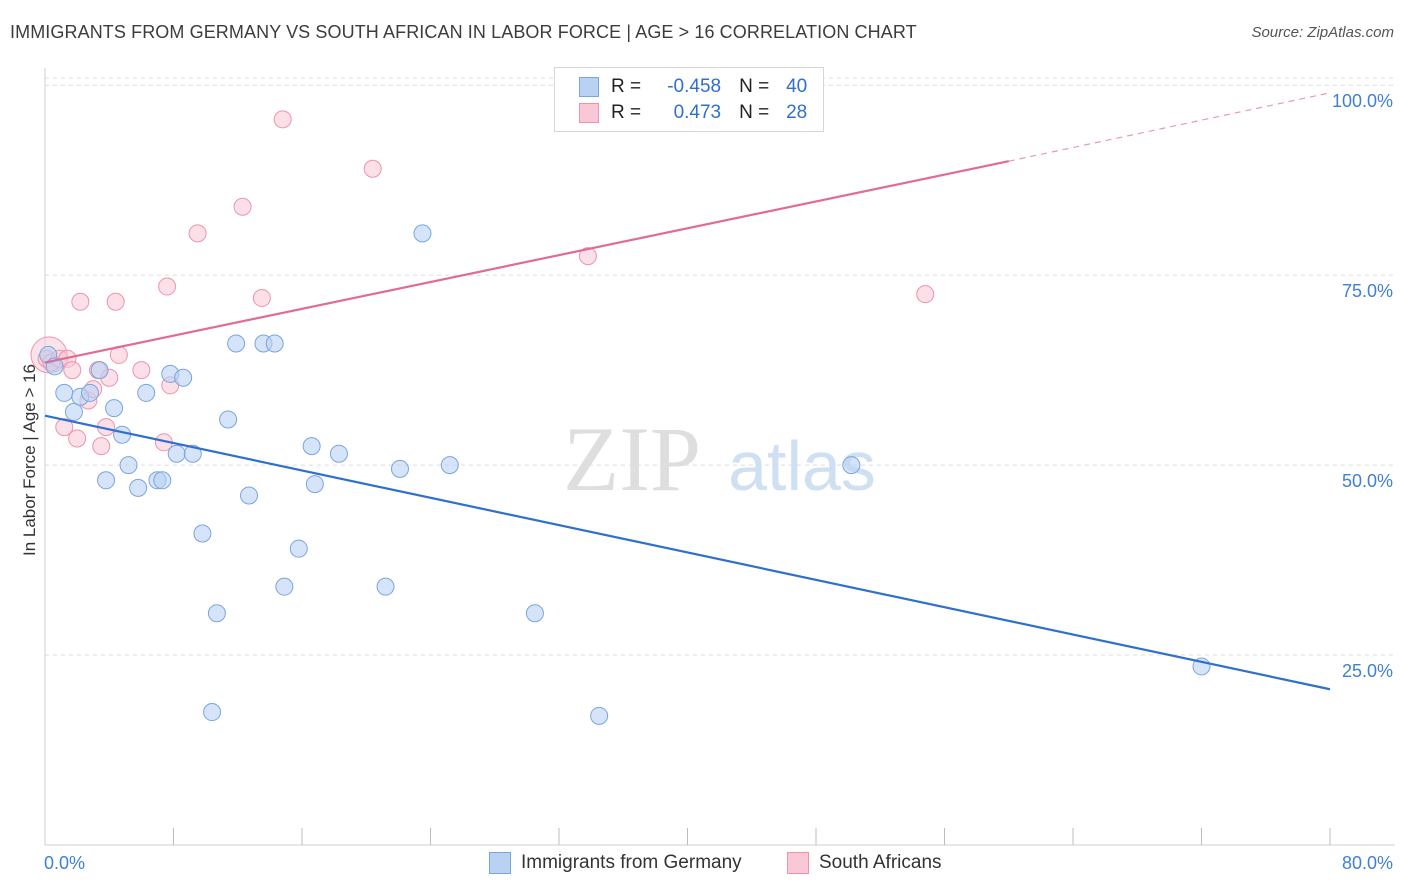 Image resolution: width=1406 pixels, height=892 pixels. What do you see at coordinates (500, 863) in the screenshot?
I see `series-swatch-germany` at bounding box center [500, 863].